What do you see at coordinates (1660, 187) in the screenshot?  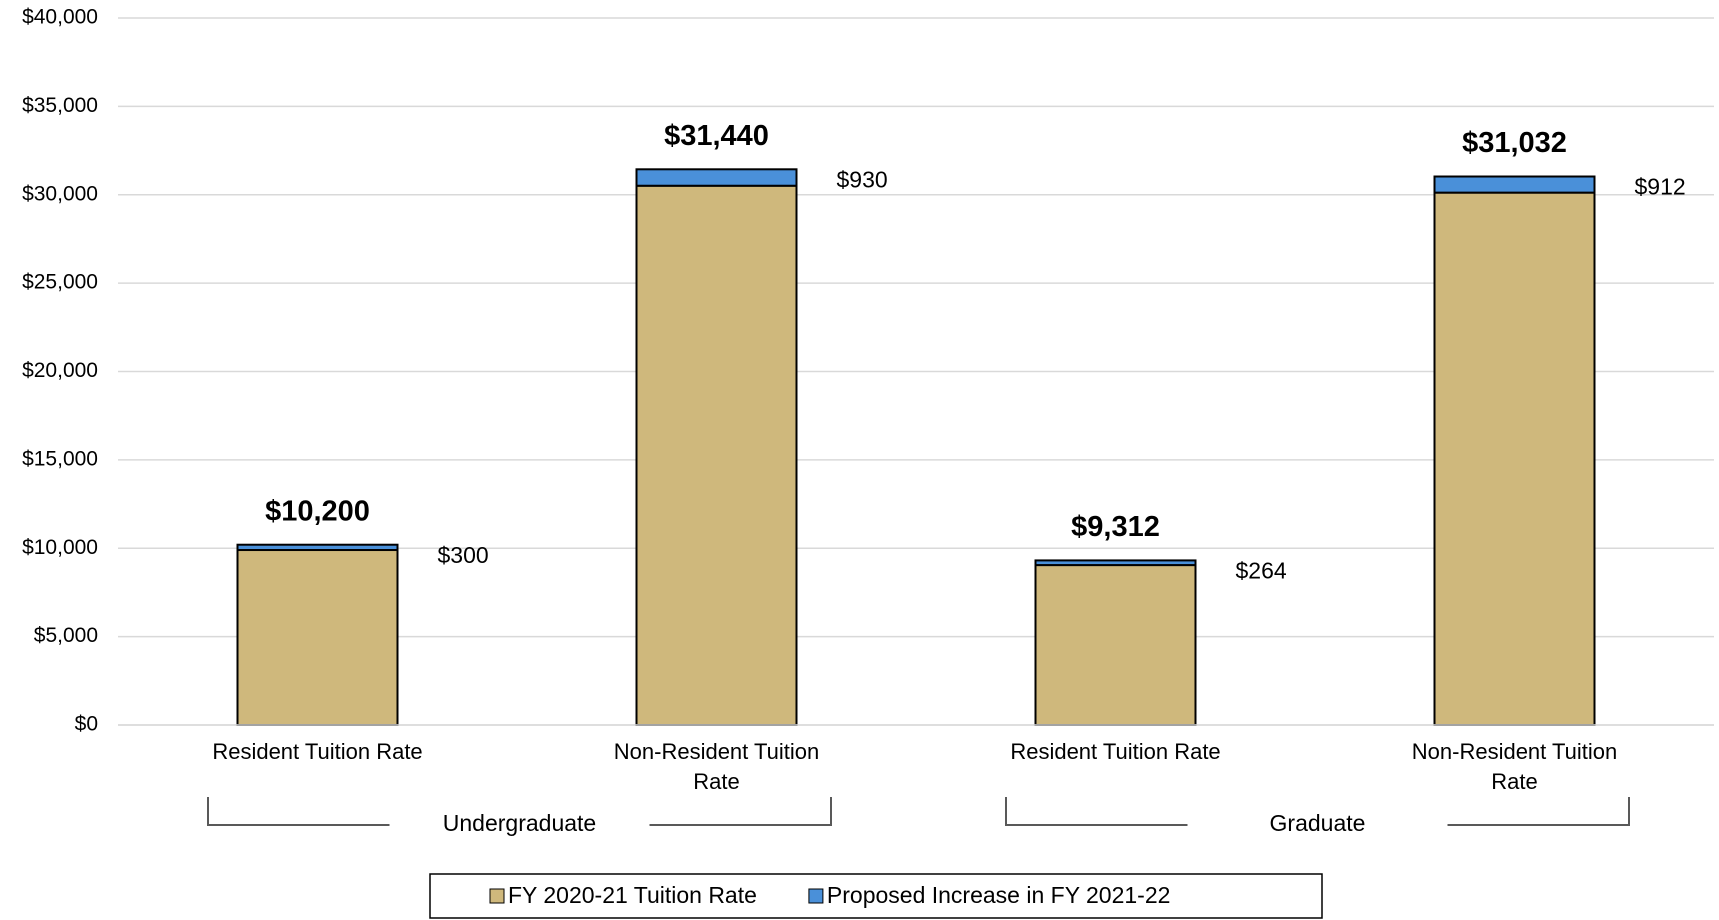 I see `segment-label: $912` at bounding box center [1660, 187].